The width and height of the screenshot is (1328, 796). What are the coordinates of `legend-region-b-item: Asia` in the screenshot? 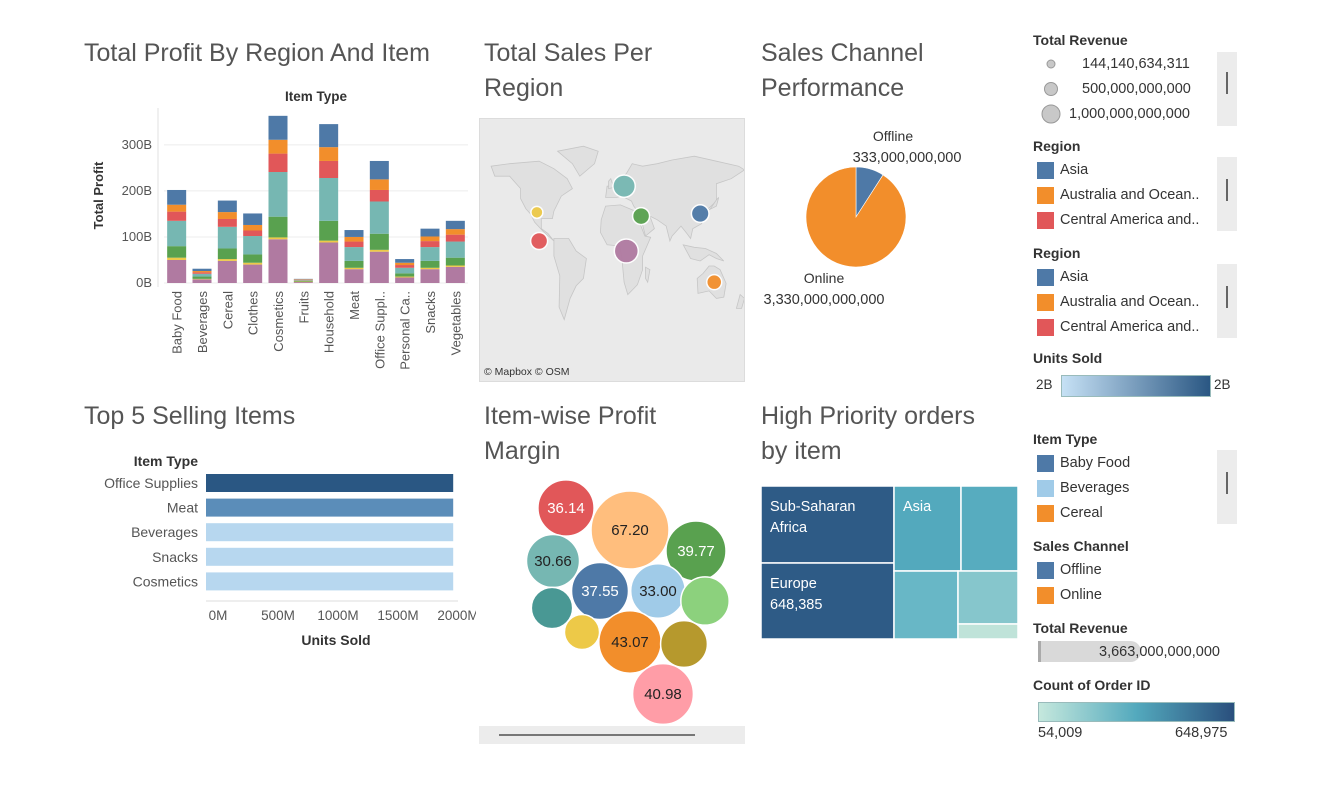 It's located at (1074, 277).